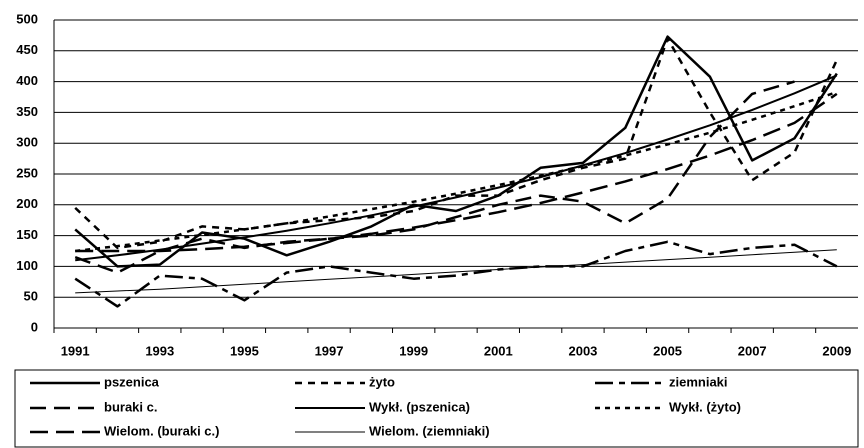 The image size is (864, 448). What do you see at coordinates (667, 350) in the screenshot?
I see `x-tick-label: 2005` at bounding box center [667, 350].